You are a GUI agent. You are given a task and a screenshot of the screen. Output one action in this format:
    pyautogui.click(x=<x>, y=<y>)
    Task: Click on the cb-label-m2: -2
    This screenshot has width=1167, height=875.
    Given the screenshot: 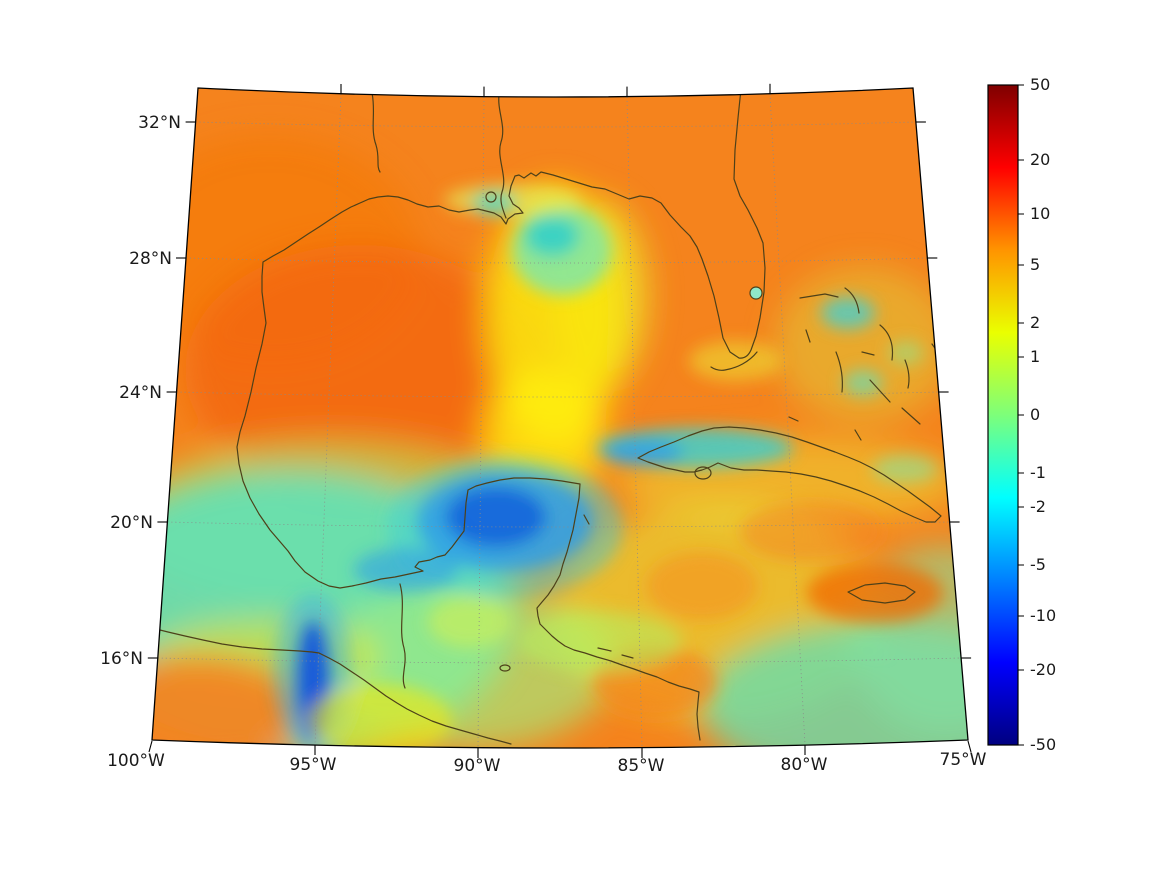 What is the action you would take?
    pyautogui.click(x=1038, y=506)
    